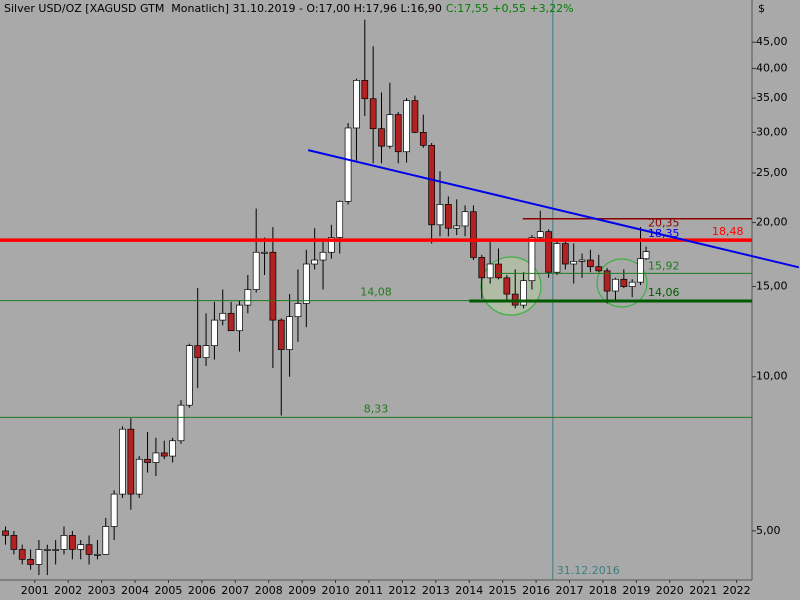  What do you see at coordinates (664, 292) in the screenshot?
I see `level-label: 14,06` at bounding box center [664, 292].